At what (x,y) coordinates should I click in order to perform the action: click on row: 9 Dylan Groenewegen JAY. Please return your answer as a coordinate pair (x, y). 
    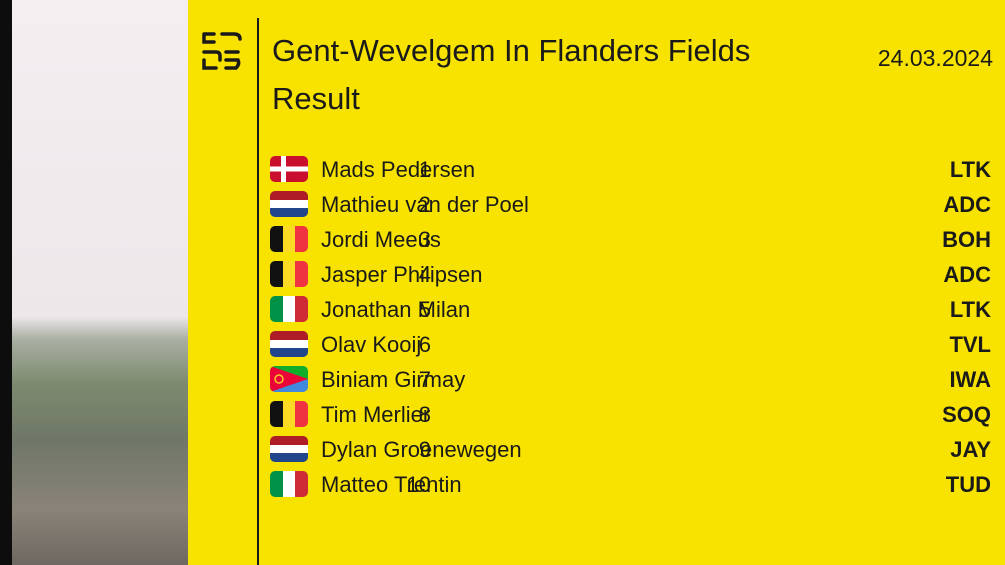
    Looking at the image, I should click on (596, 449).